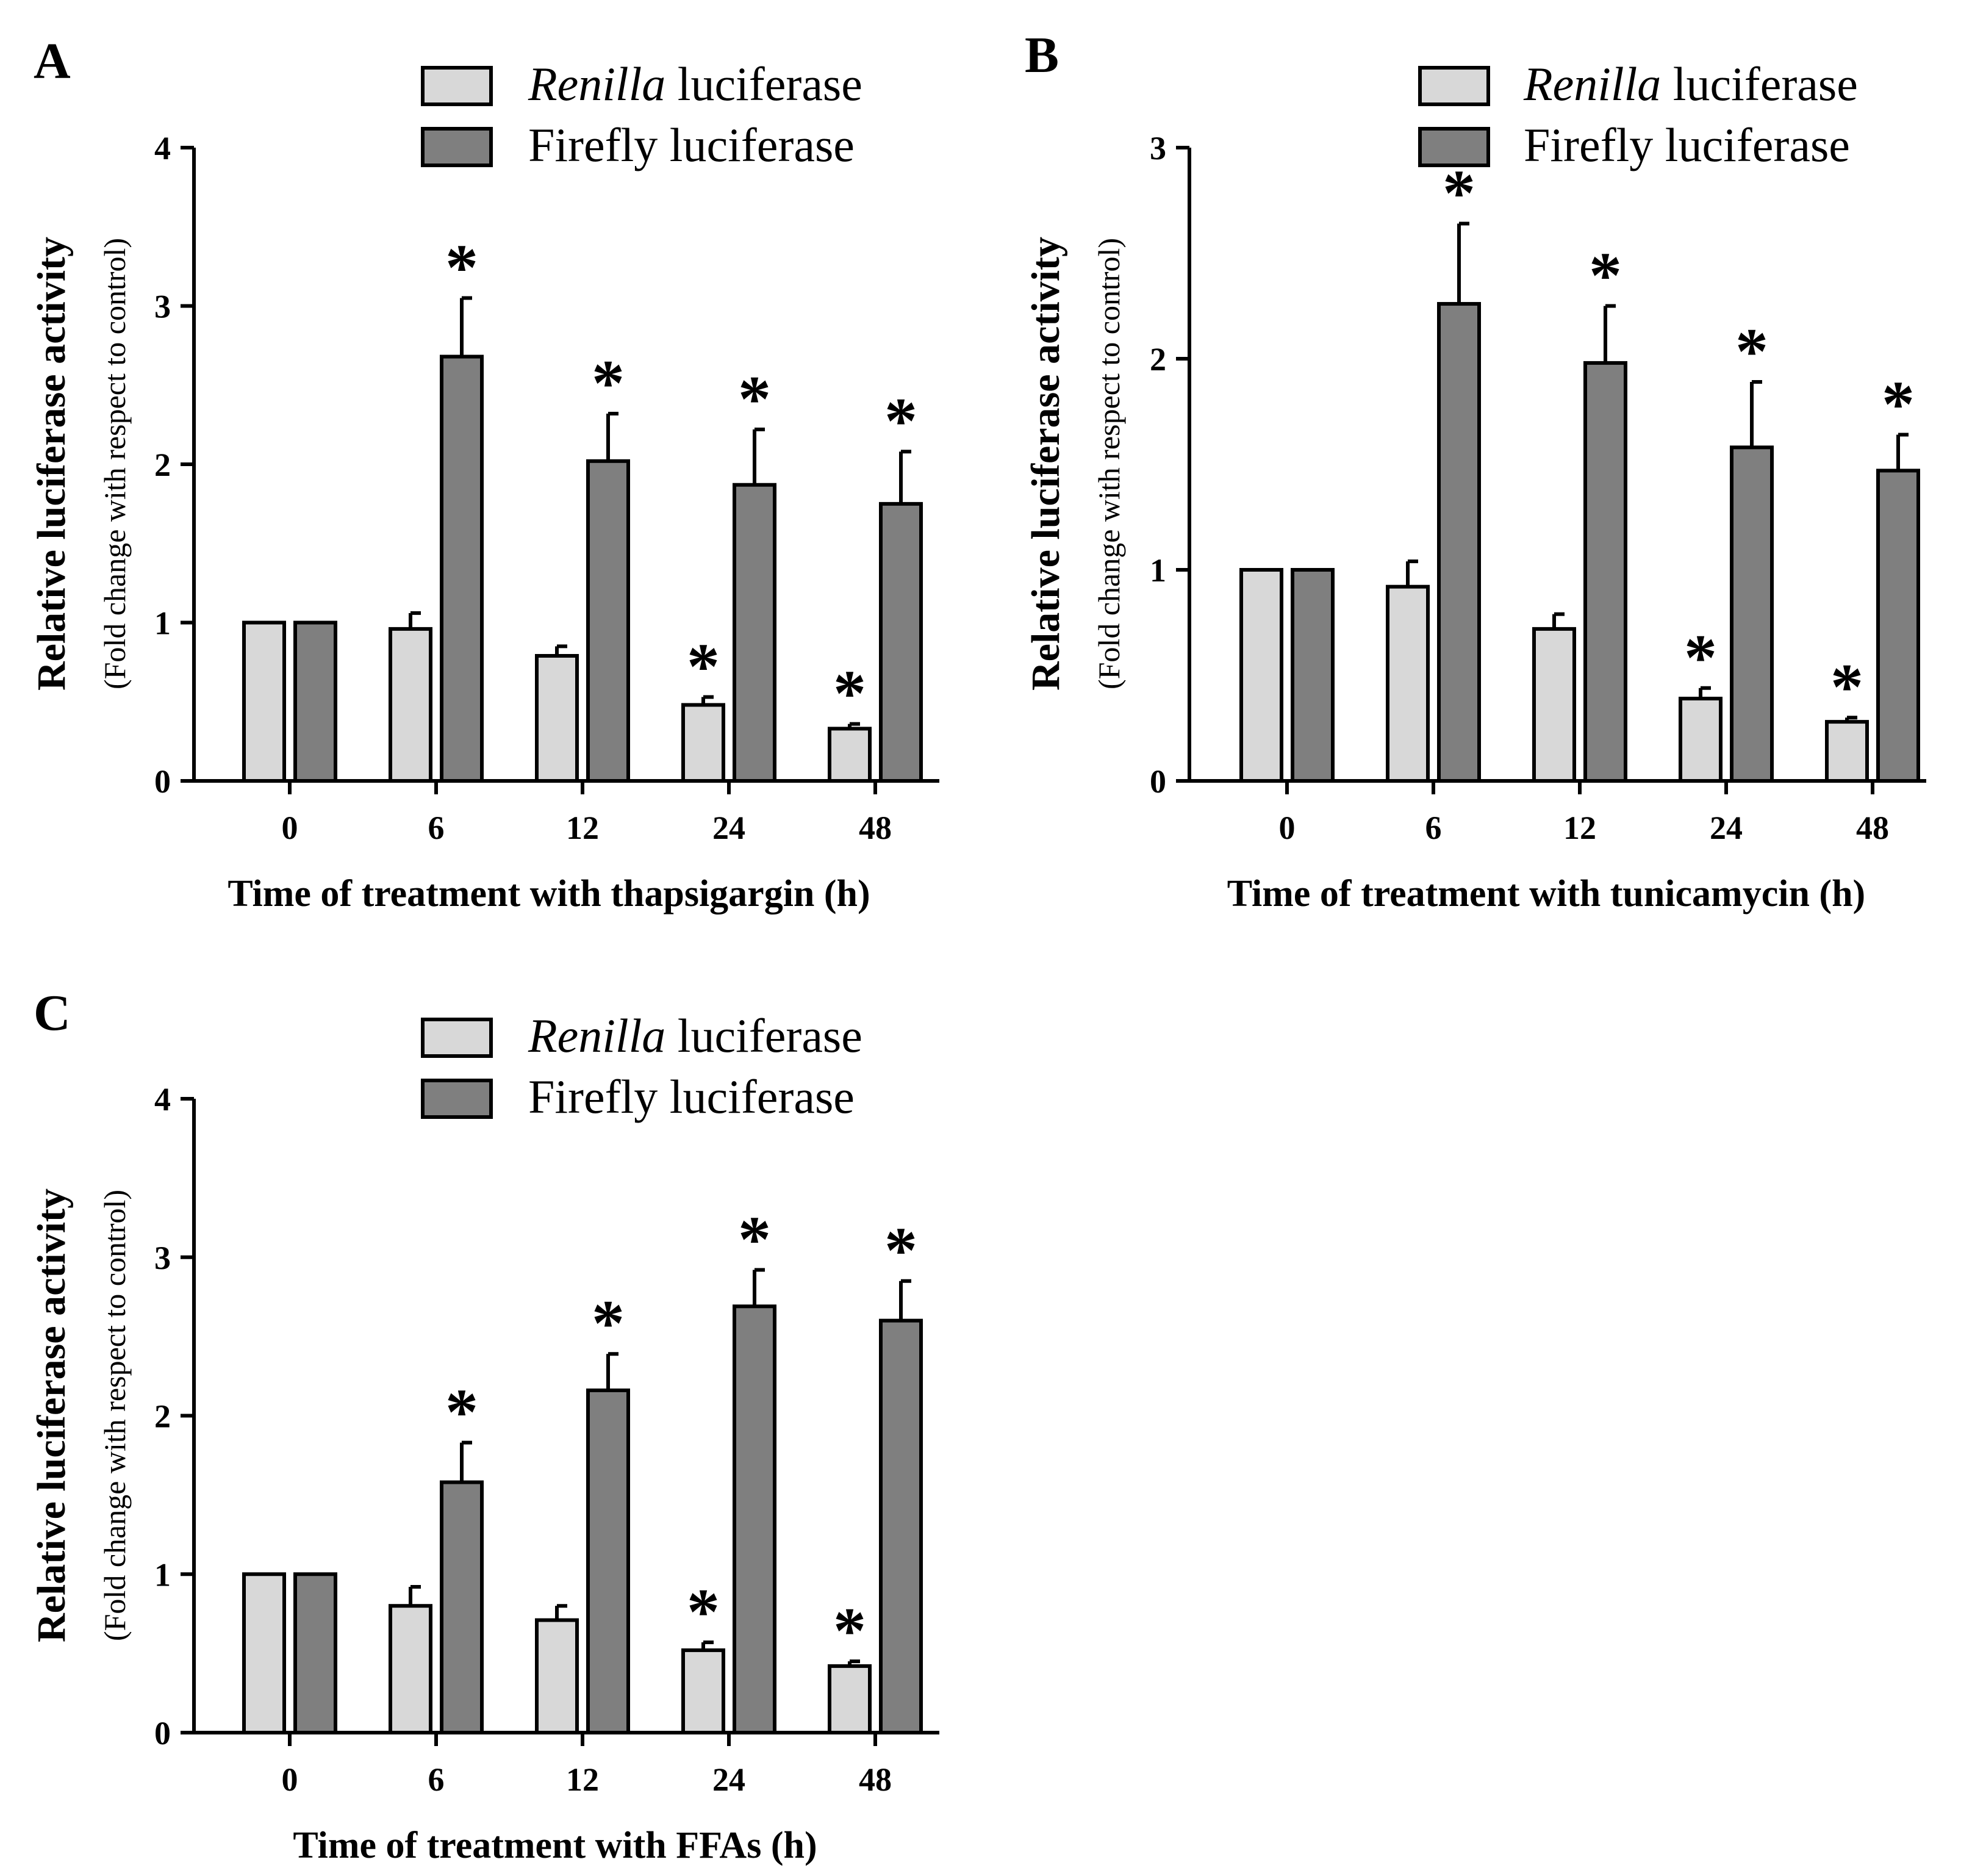  What do you see at coordinates (549, 894) in the screenshot?
I see `x-axis-title: Time of treatment with thapsigargin (h)` at bounding box center [549, 894].